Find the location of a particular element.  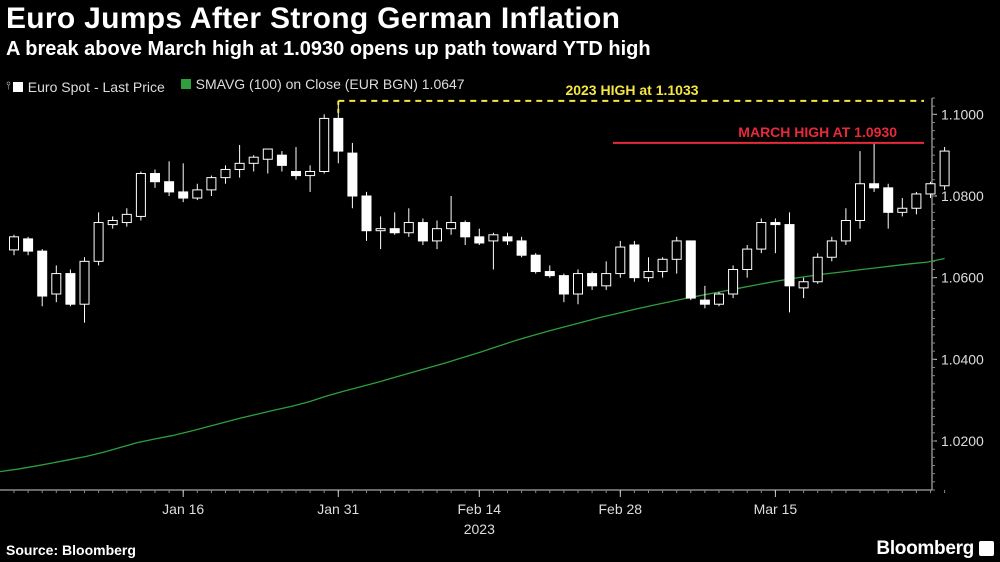

x-tick-label: Feb 28 is located at coordinates (621, 509).